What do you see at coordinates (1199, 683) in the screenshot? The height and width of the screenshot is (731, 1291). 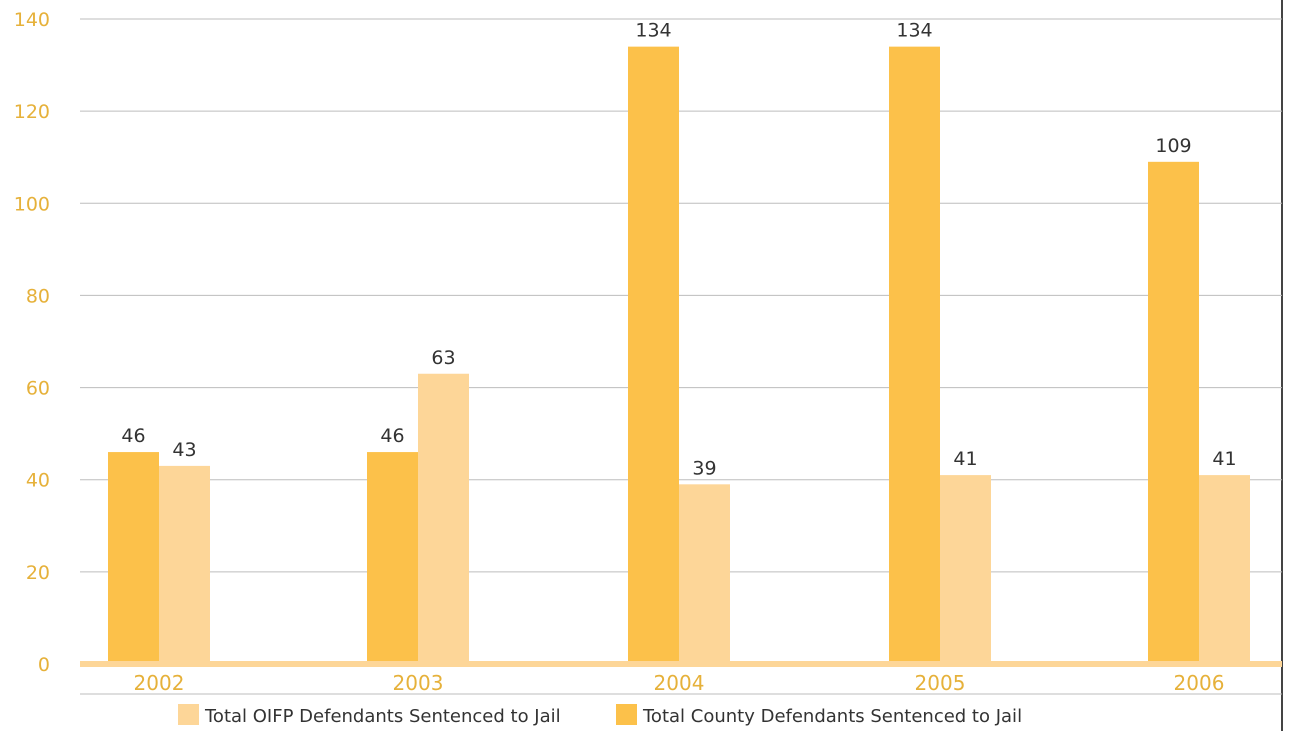 I see `x-tick-label: 2006` at bounding box center [1199, 683].